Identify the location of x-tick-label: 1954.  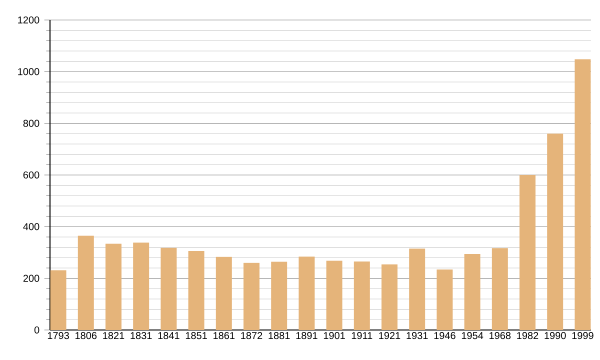
(473, 336).